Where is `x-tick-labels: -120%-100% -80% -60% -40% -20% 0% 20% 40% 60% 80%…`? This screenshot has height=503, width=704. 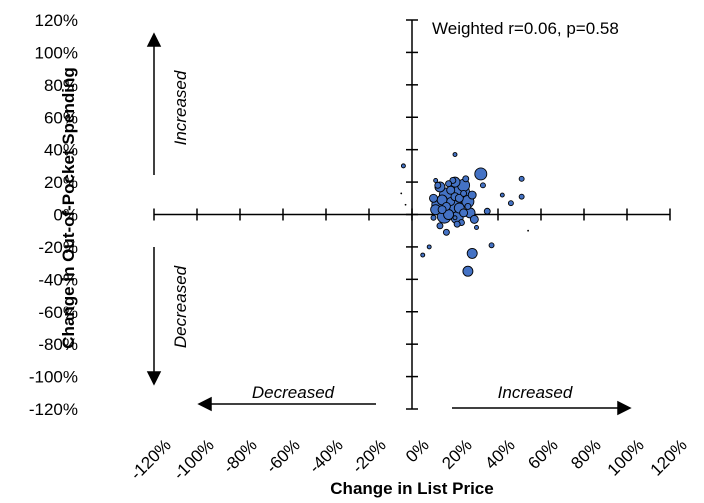
x-tick-labels: -120%-100% -80% -60% -40% -20% 0% 20% 40% 60% 80%… is located at coordinates (409, 459).